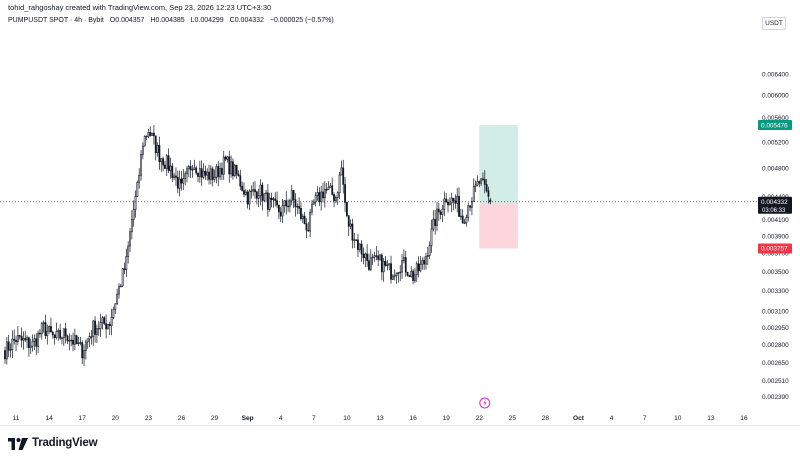  What do you see at coordinates (775, 328) in the screenshot?
I see `y-tick-label: 0.002950` at bounding box center [775, 328].